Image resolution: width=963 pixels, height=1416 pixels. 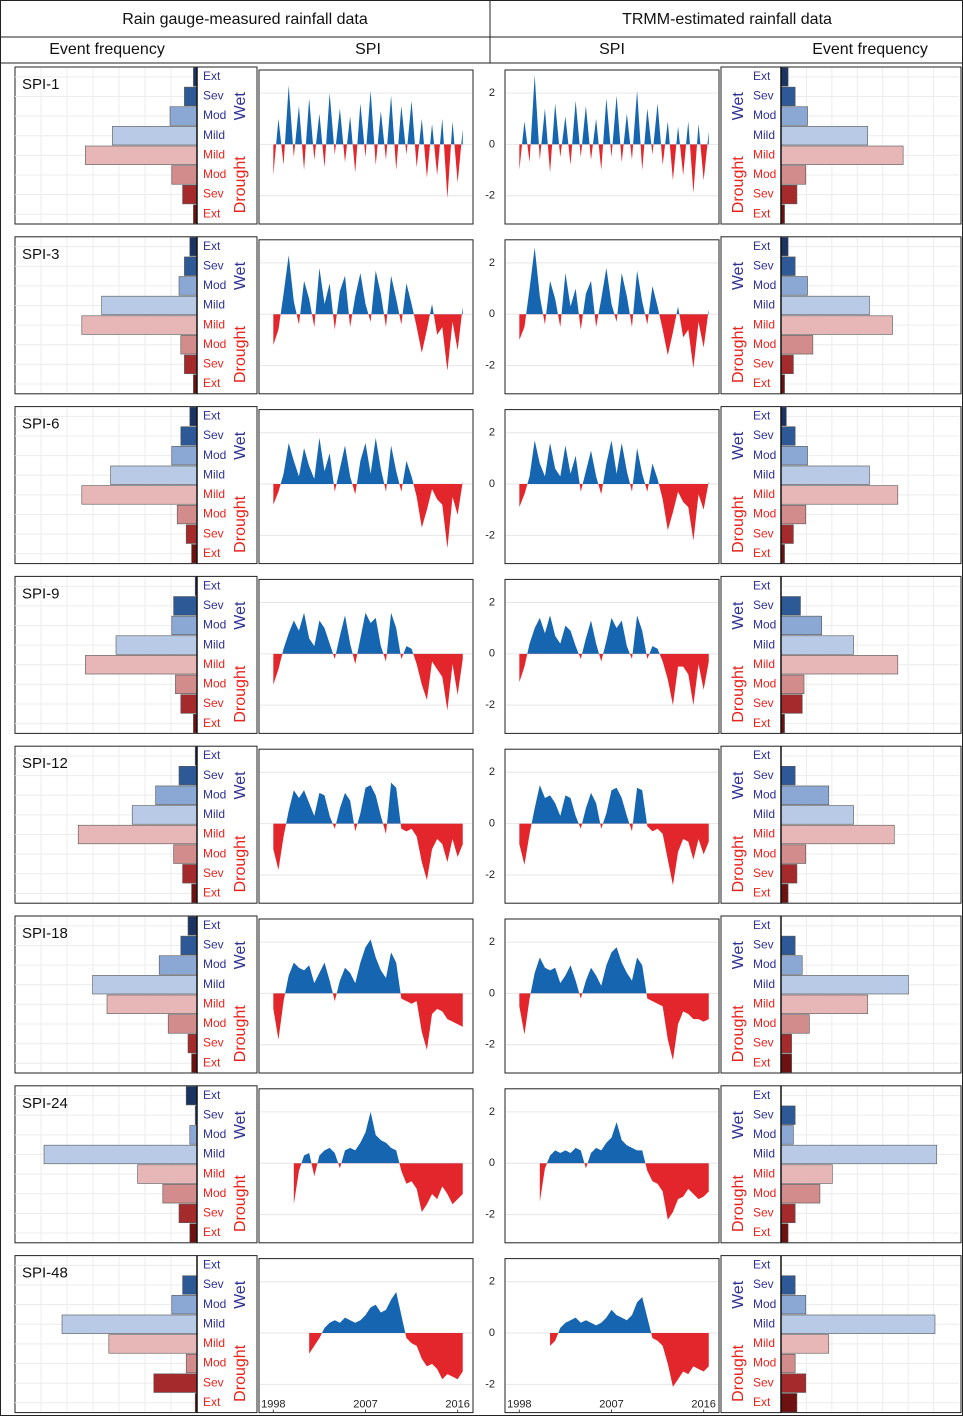 I want to click on column-title: Event frequency, so click(x=870, y=49).